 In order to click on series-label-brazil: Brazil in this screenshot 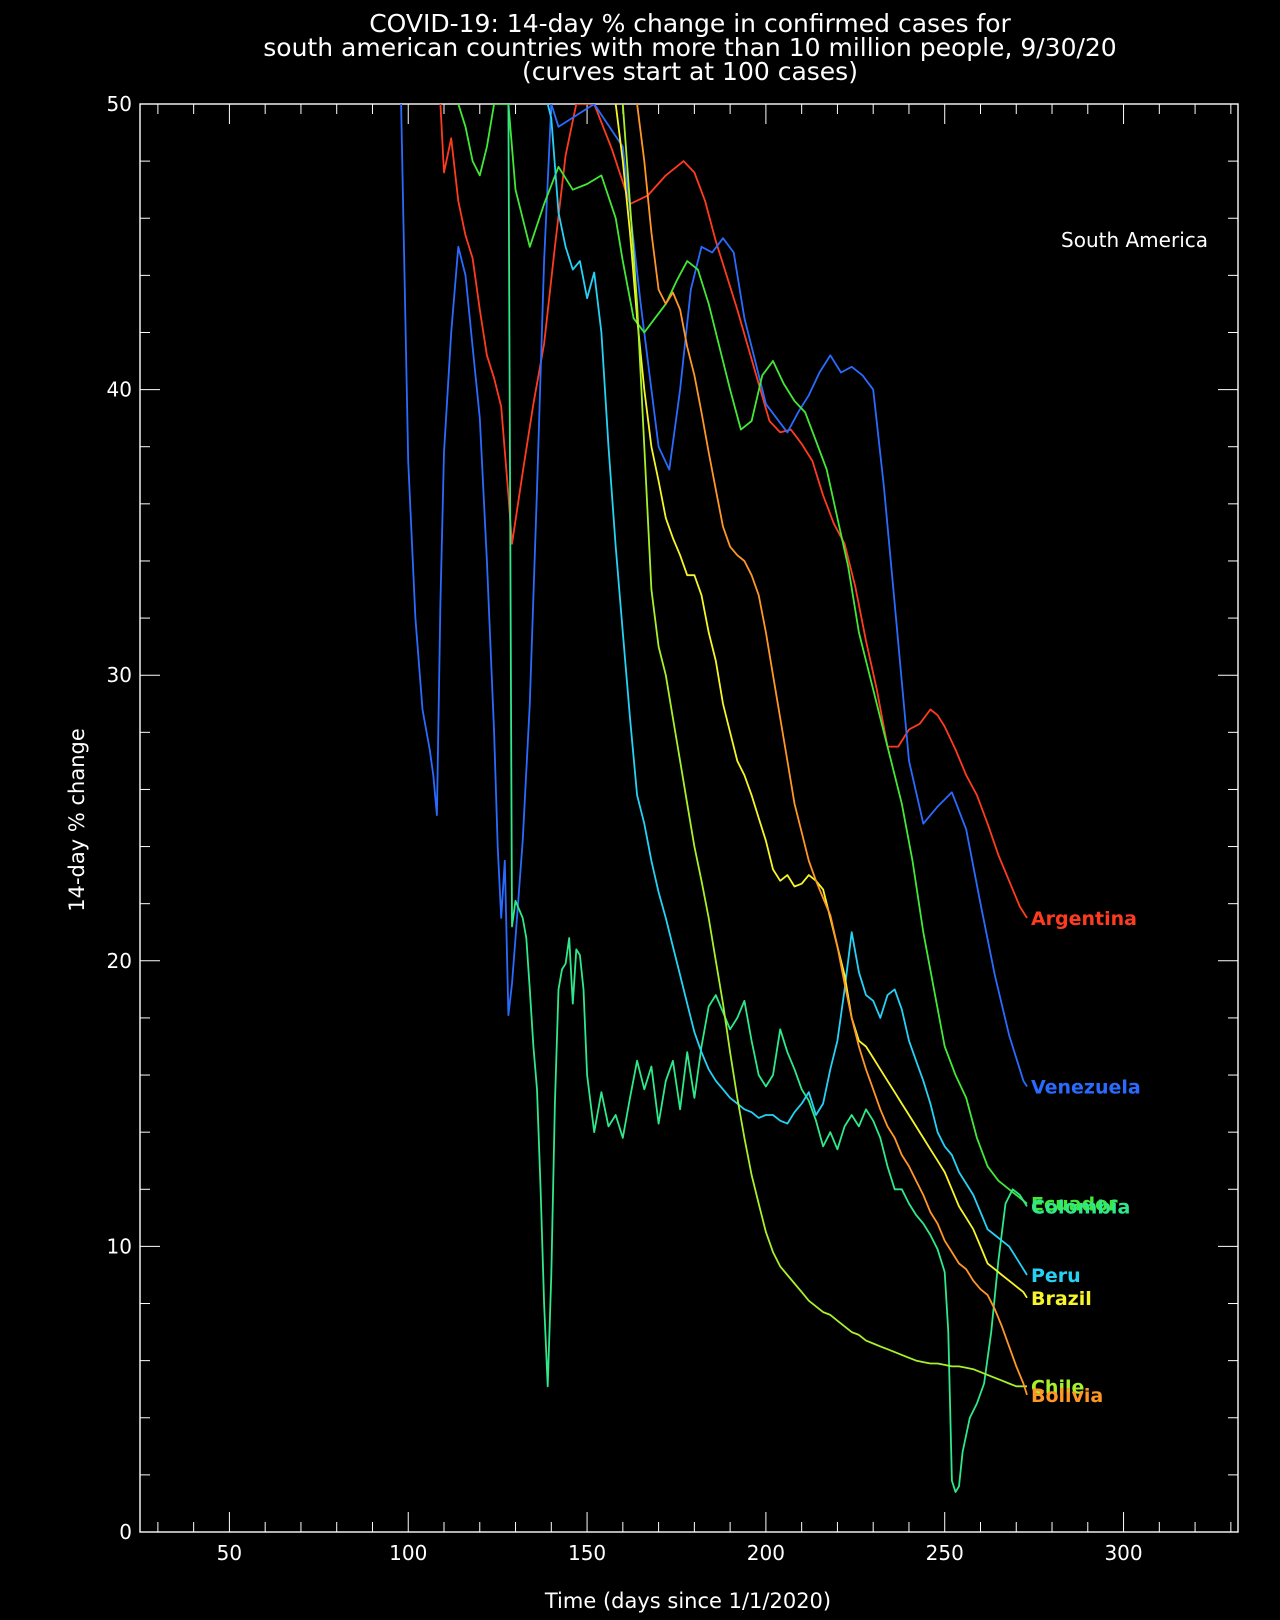, I will do `click(1061, 1299)`.